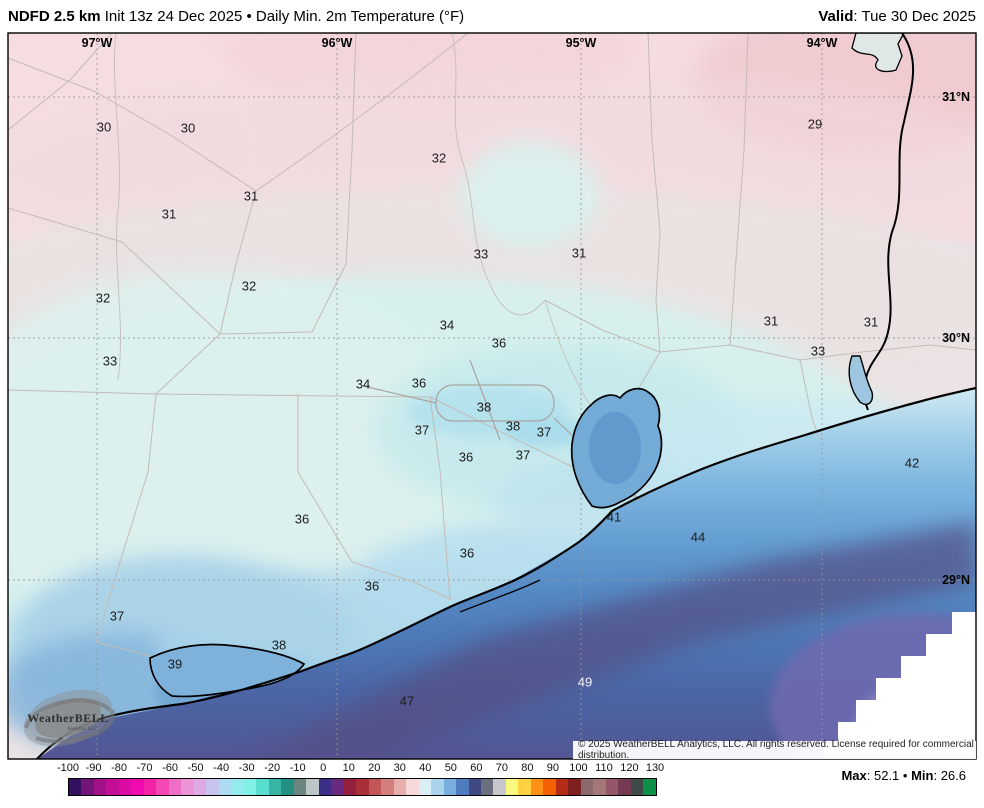 The height and width of the screenshot is (808, 984). What do you see at coordinates (914, 16) in the screenshot?
I see `valid-value: : Tue 30 Dec 2025` at bounding box center [914, 16].